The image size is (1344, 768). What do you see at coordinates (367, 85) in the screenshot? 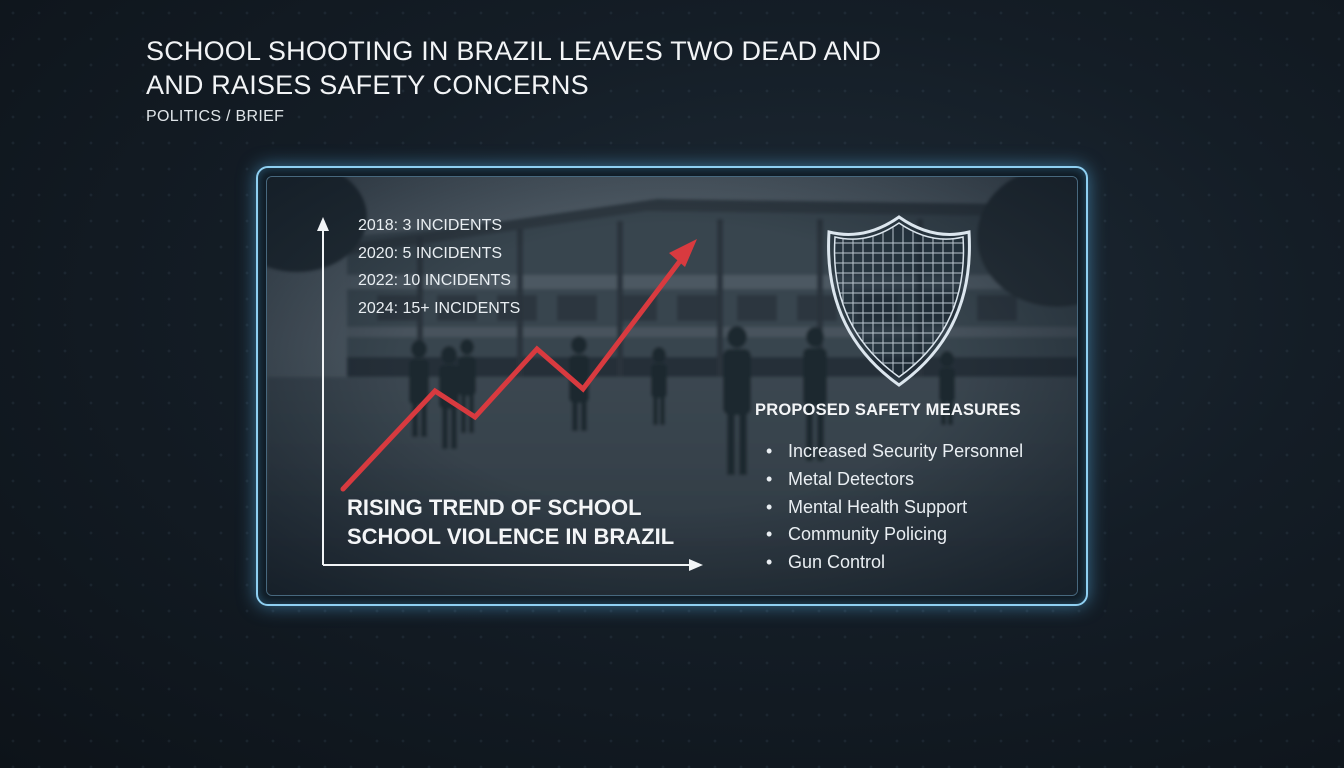
I see `headline-line-2: AND RAISES SAFETY CONCERNS` at bounding box center [367, 85].